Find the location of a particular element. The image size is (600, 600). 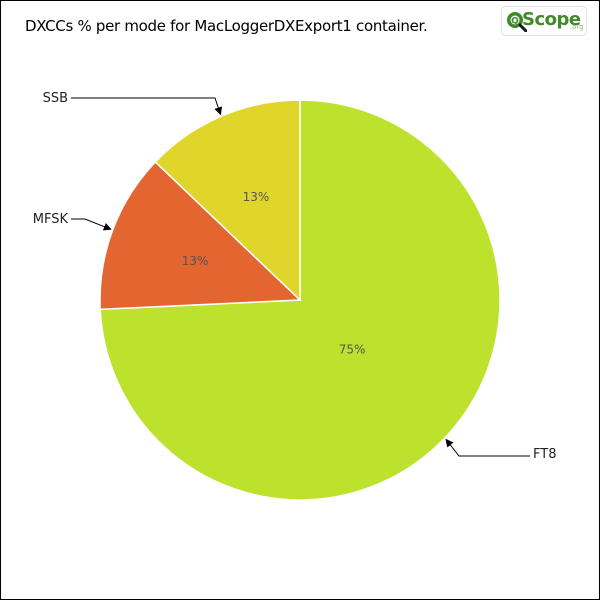

magnifier-q-icon: Q is located at coordinates (517, 22).